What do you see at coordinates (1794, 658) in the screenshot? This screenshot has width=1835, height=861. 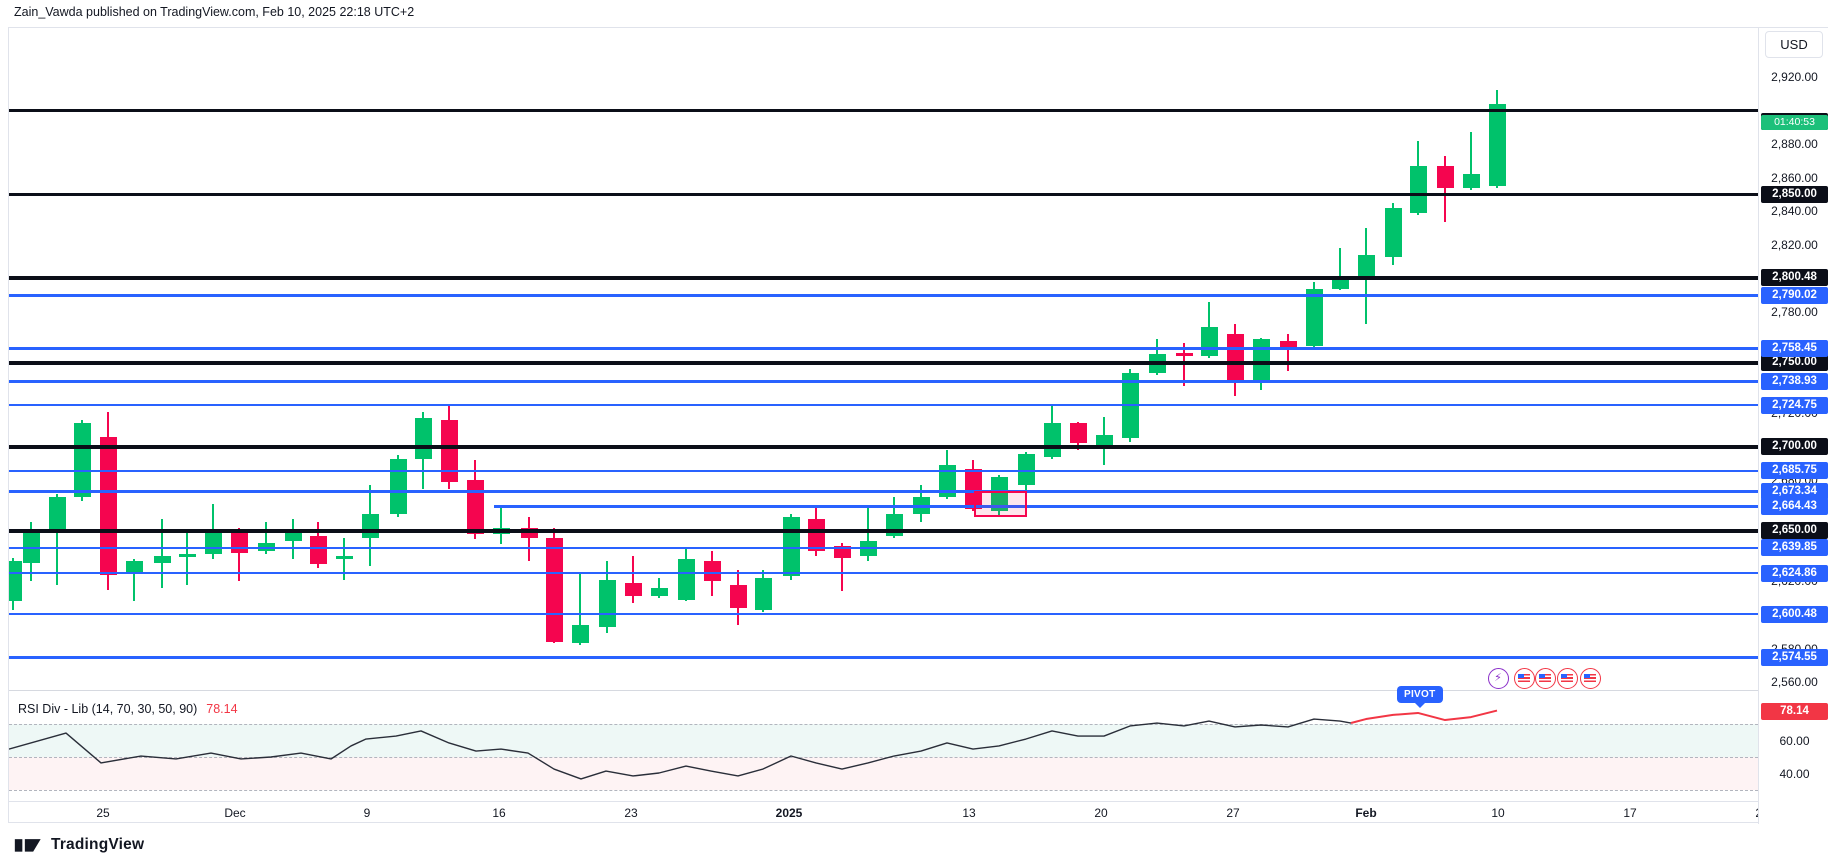 I see `price-line-label: 2,574.55` at bounding box center [1794, 658].